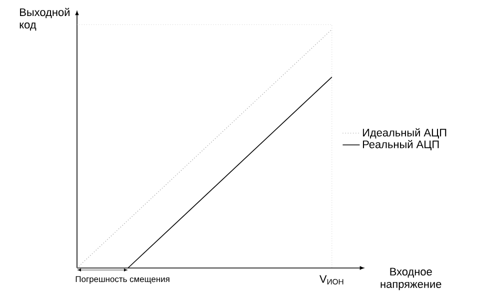 The width and height of the screenshot is (478, 296). Describe the element at coordinates (411, 279) in the screenshot. I see `x-axis-title: Входное напряжение` at that location.